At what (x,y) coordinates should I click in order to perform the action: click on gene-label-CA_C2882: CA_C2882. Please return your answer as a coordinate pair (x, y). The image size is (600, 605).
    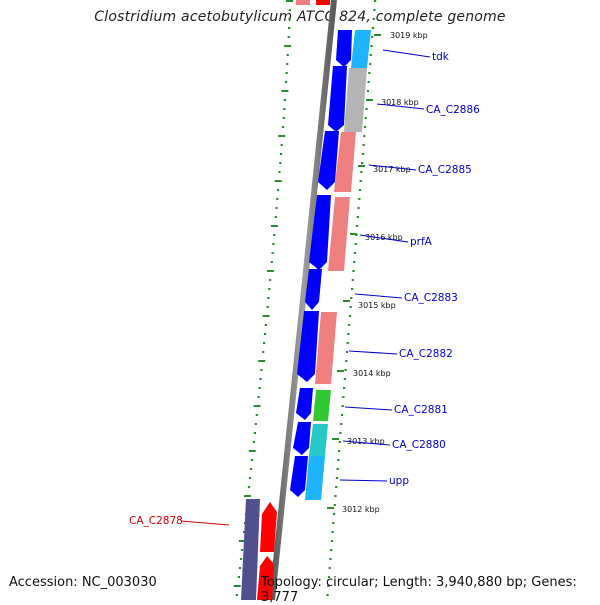
    Looking at the image, I should click on (426, 354).